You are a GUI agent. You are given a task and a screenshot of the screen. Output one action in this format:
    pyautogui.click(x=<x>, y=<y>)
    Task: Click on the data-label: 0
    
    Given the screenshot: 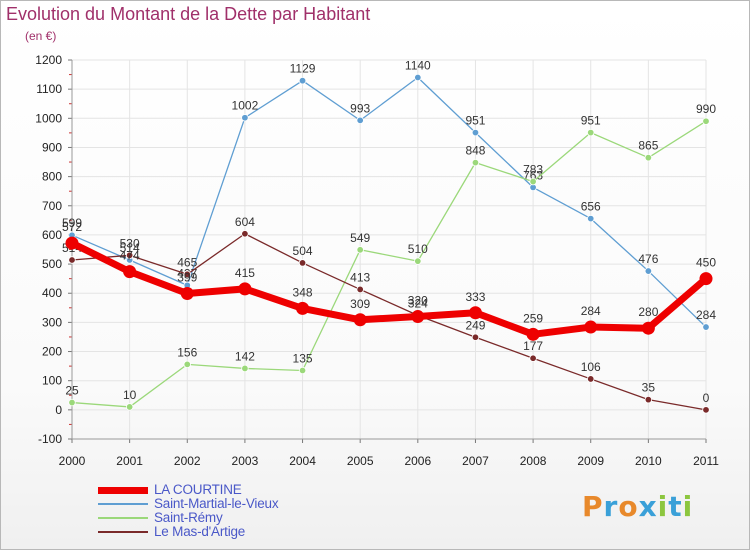 What is the action you would take?
    pyautogui.click(x=706, y=398)
    